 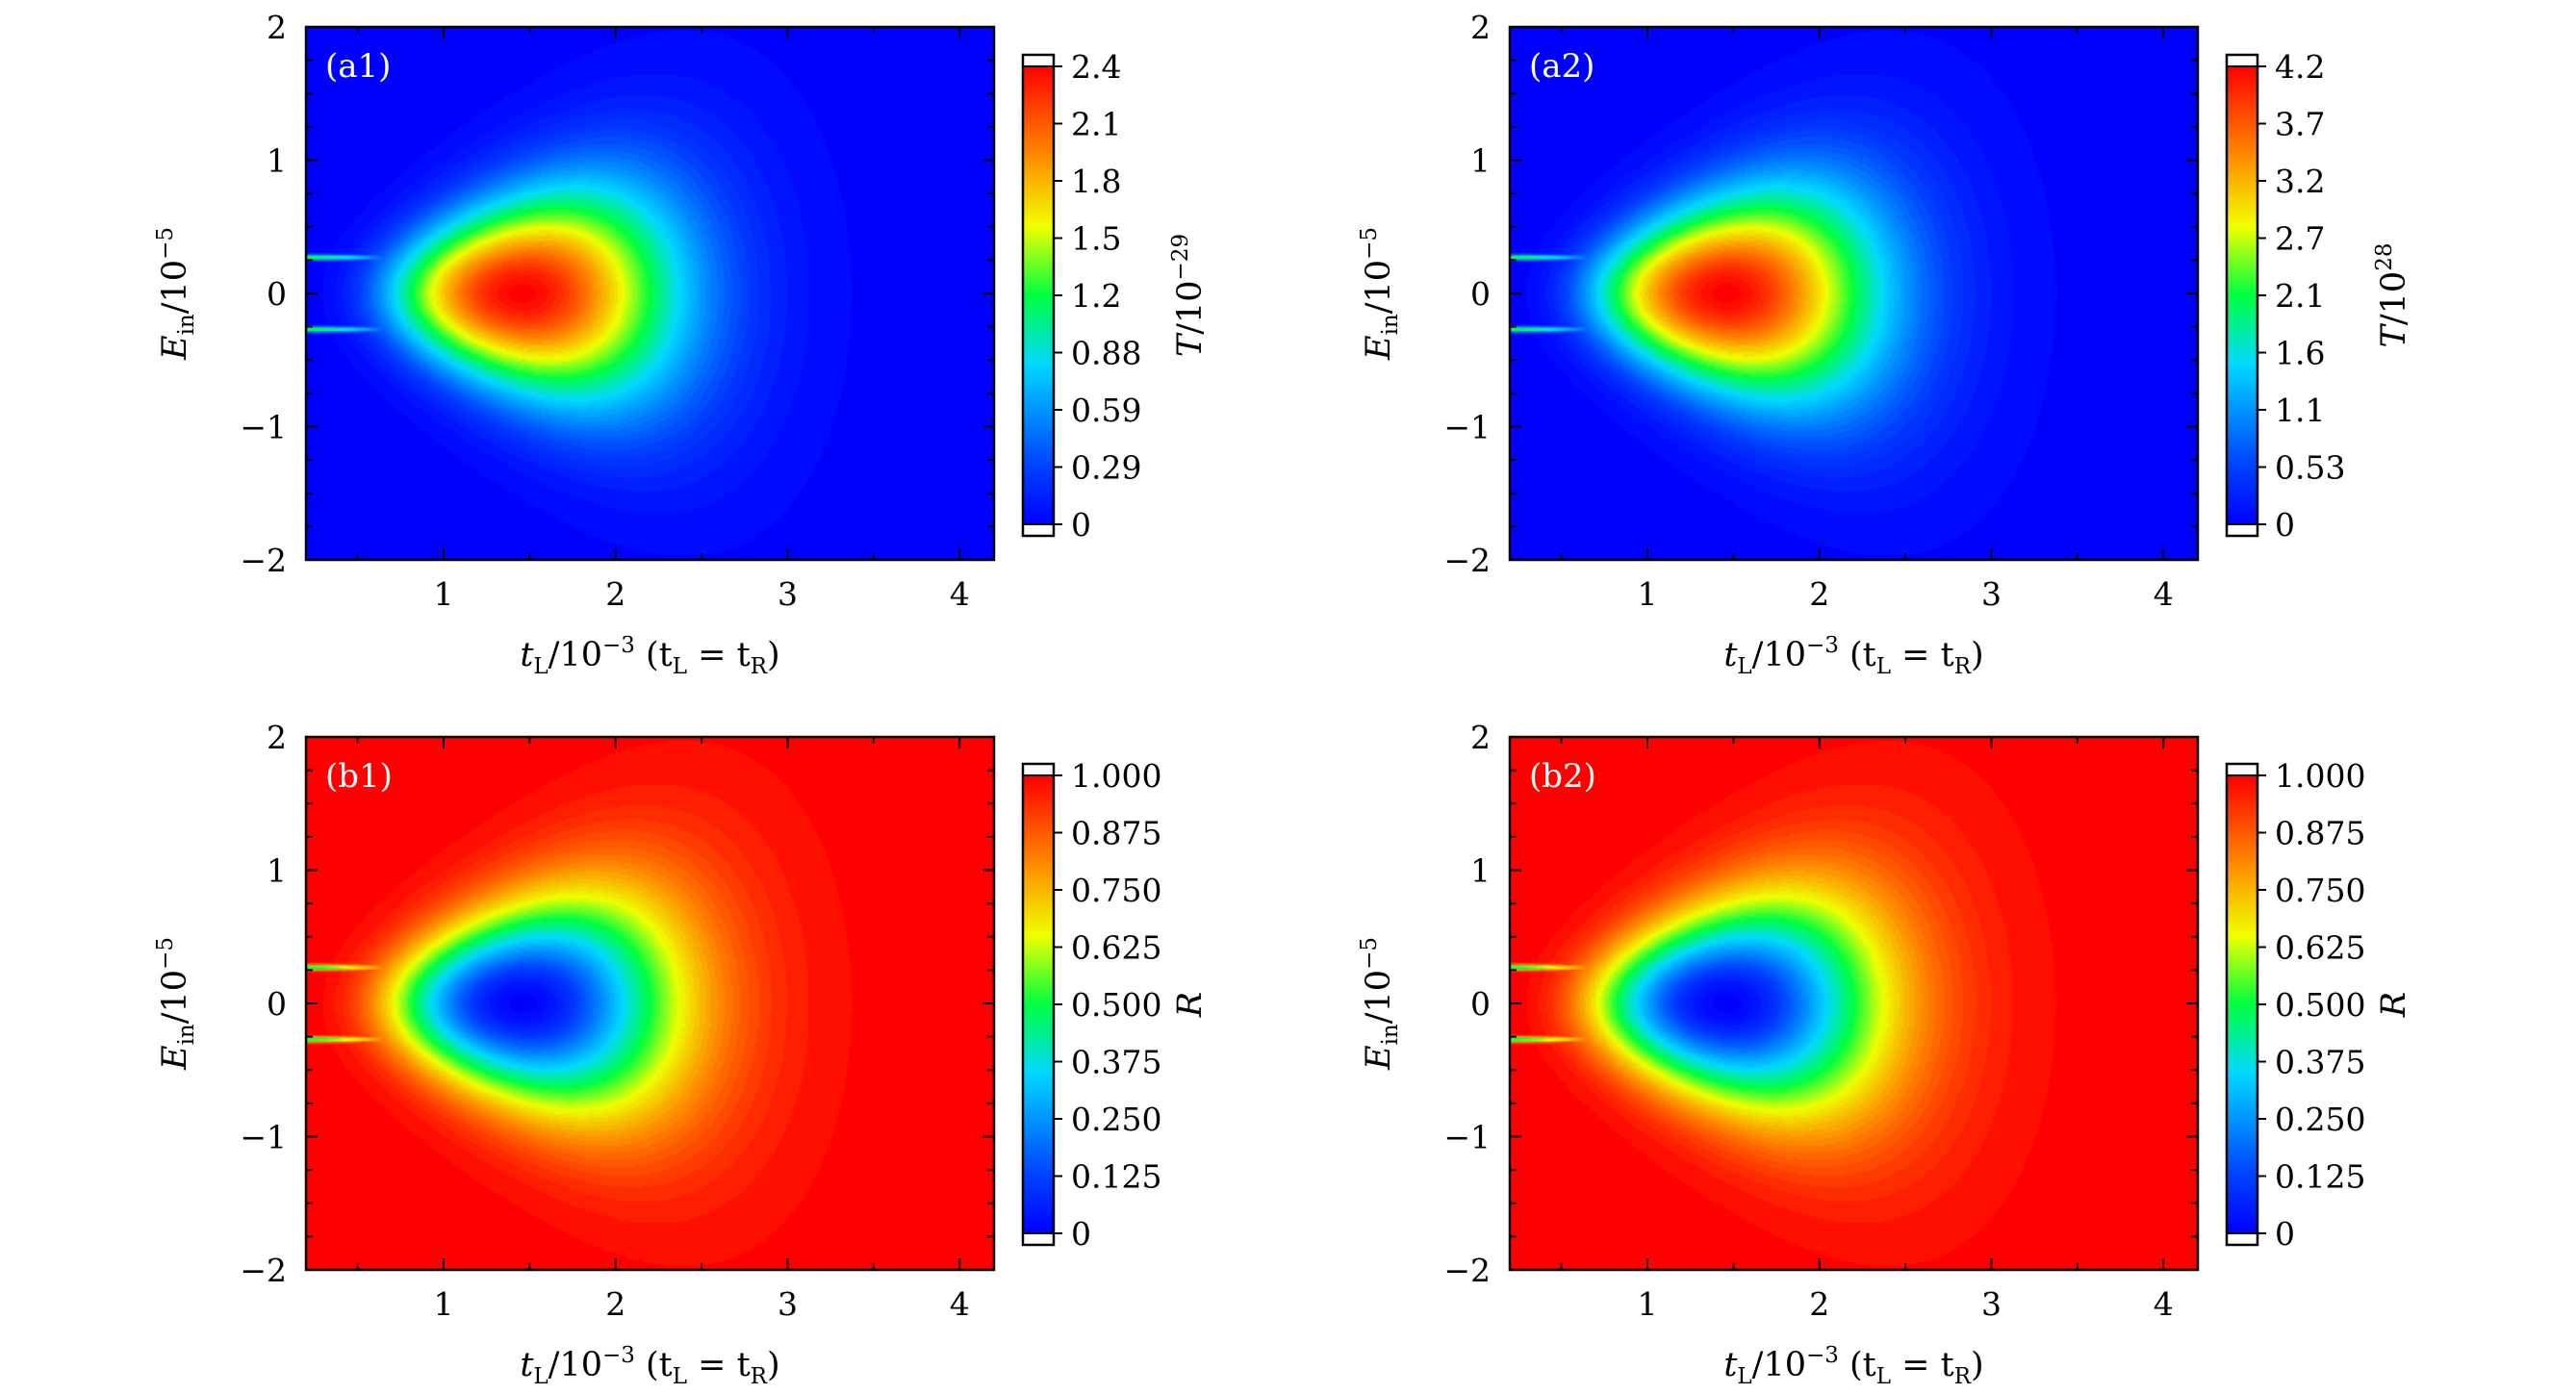 I want to click on panel-label: (b2), so click(x=1562, y=777).